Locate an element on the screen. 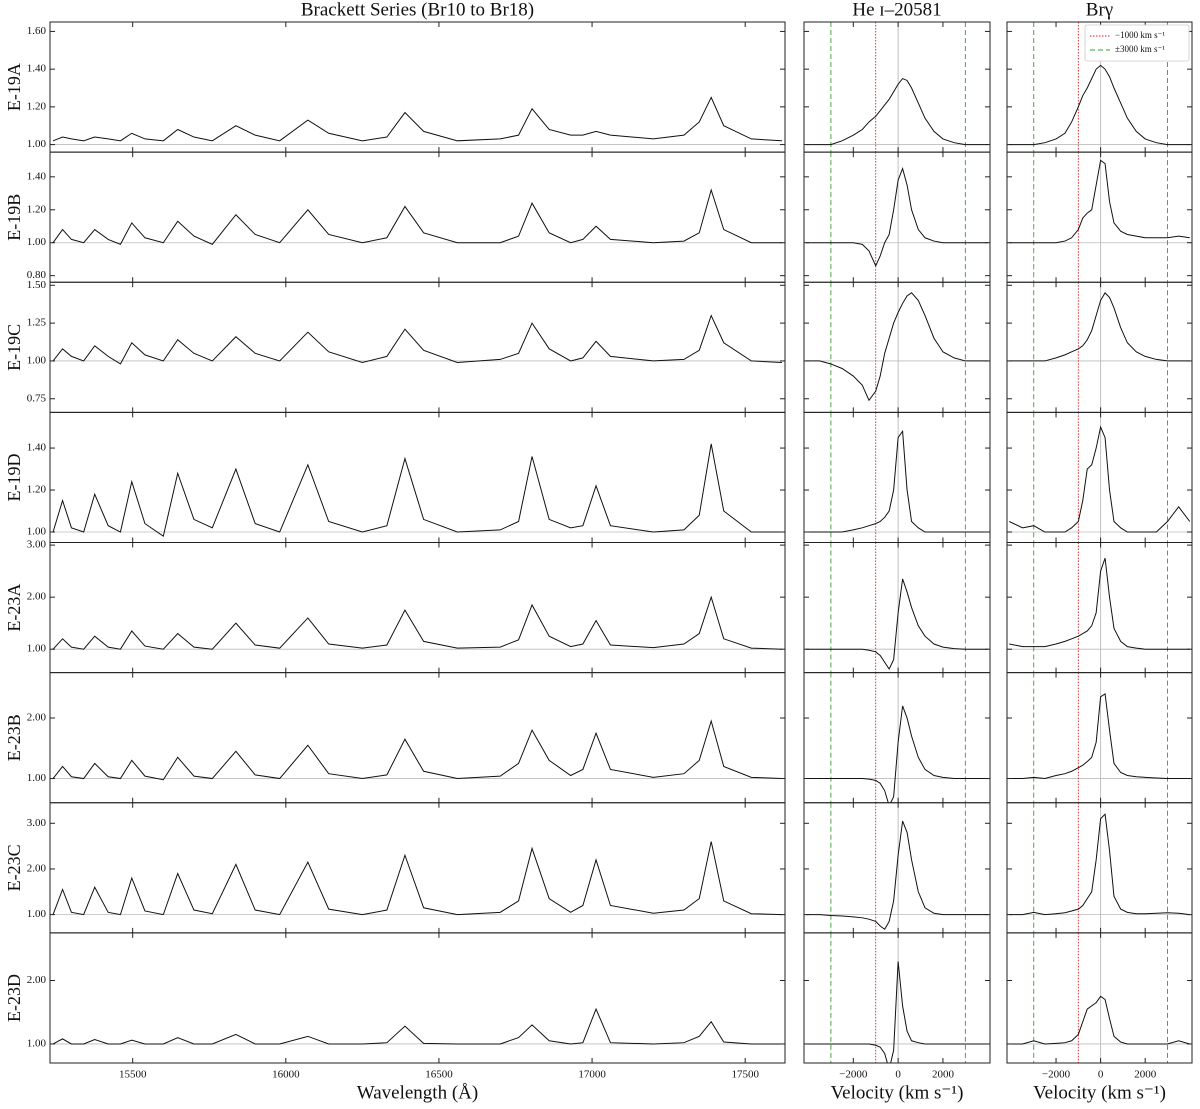 The width and height of the screenshot is (1200, 1109). row-label: E-23C is located at coordinates (14, 867).